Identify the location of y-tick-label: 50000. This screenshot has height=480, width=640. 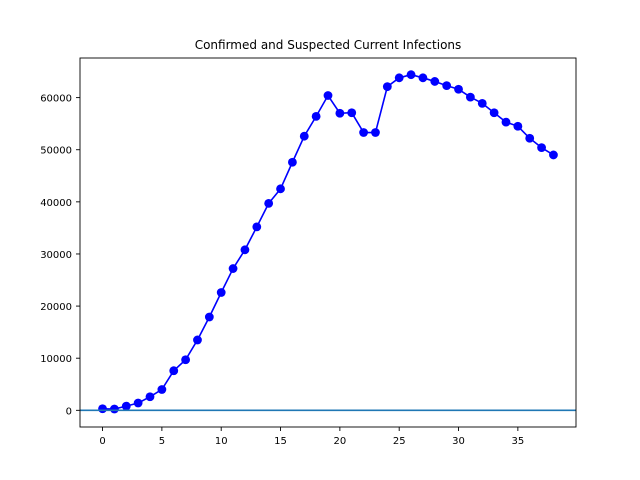
(56, 151).